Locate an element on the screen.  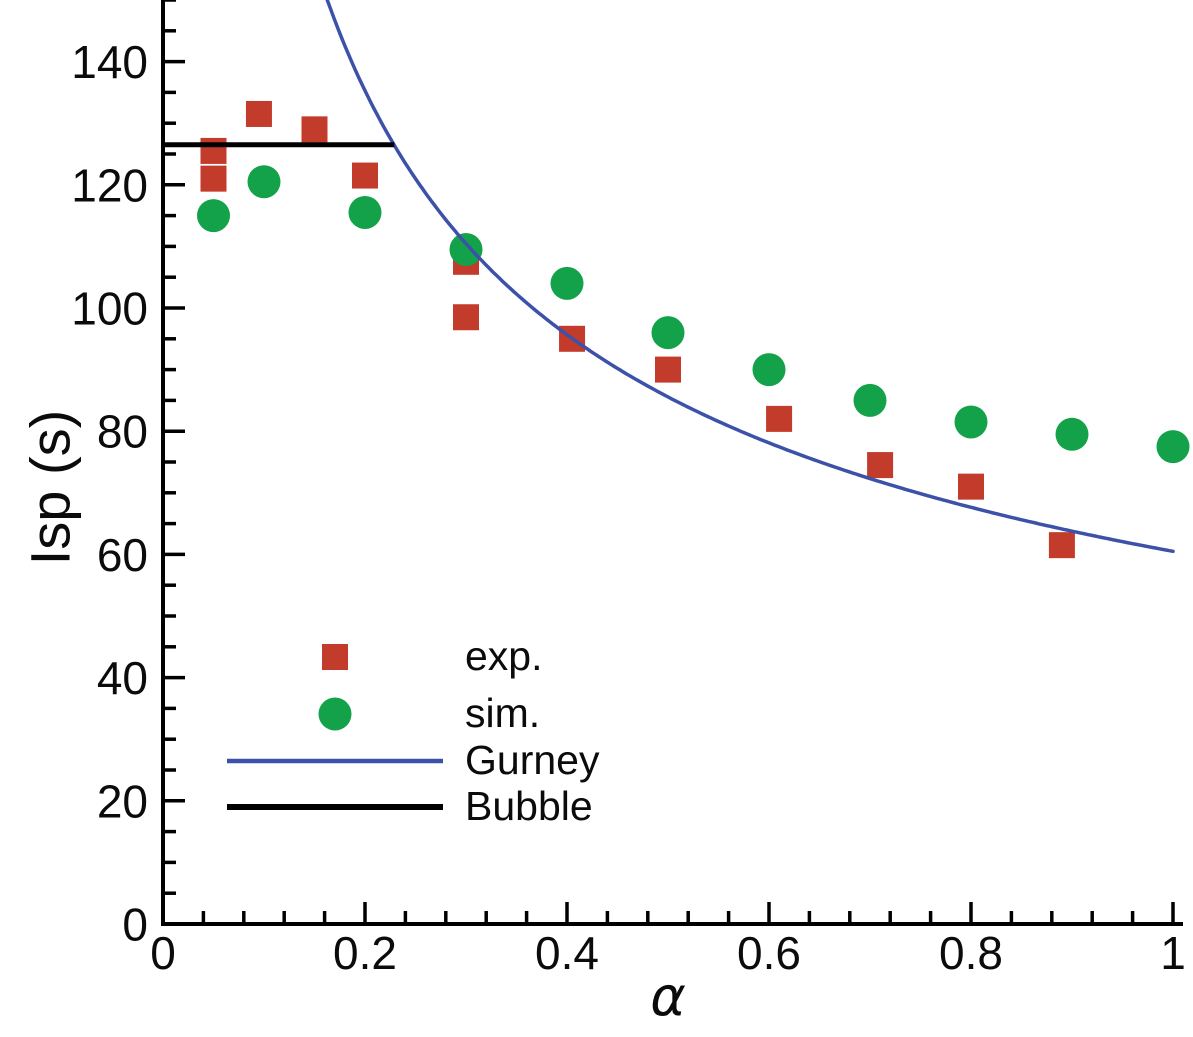
legend-label-sim: sim. is located at coordinates (502, 713).